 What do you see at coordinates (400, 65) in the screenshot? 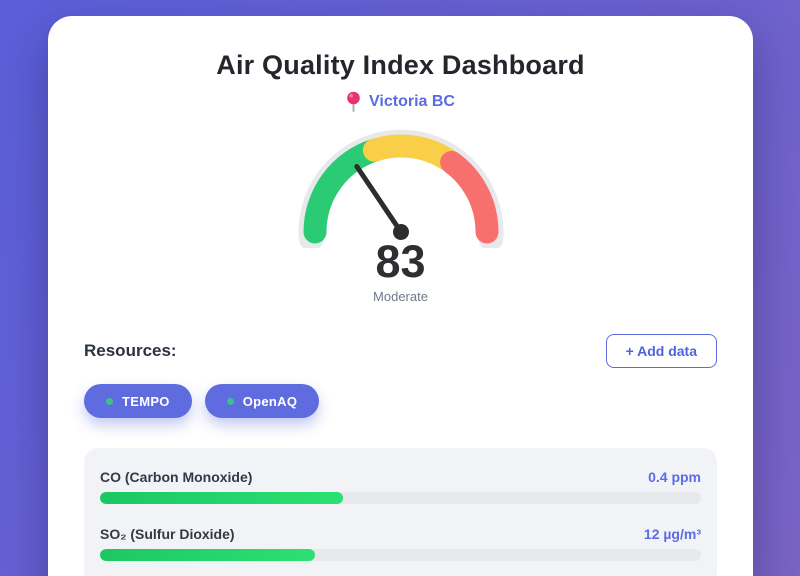
I see `page-title: Air Quality Index Dashboard` at bounding box center [400, 65].